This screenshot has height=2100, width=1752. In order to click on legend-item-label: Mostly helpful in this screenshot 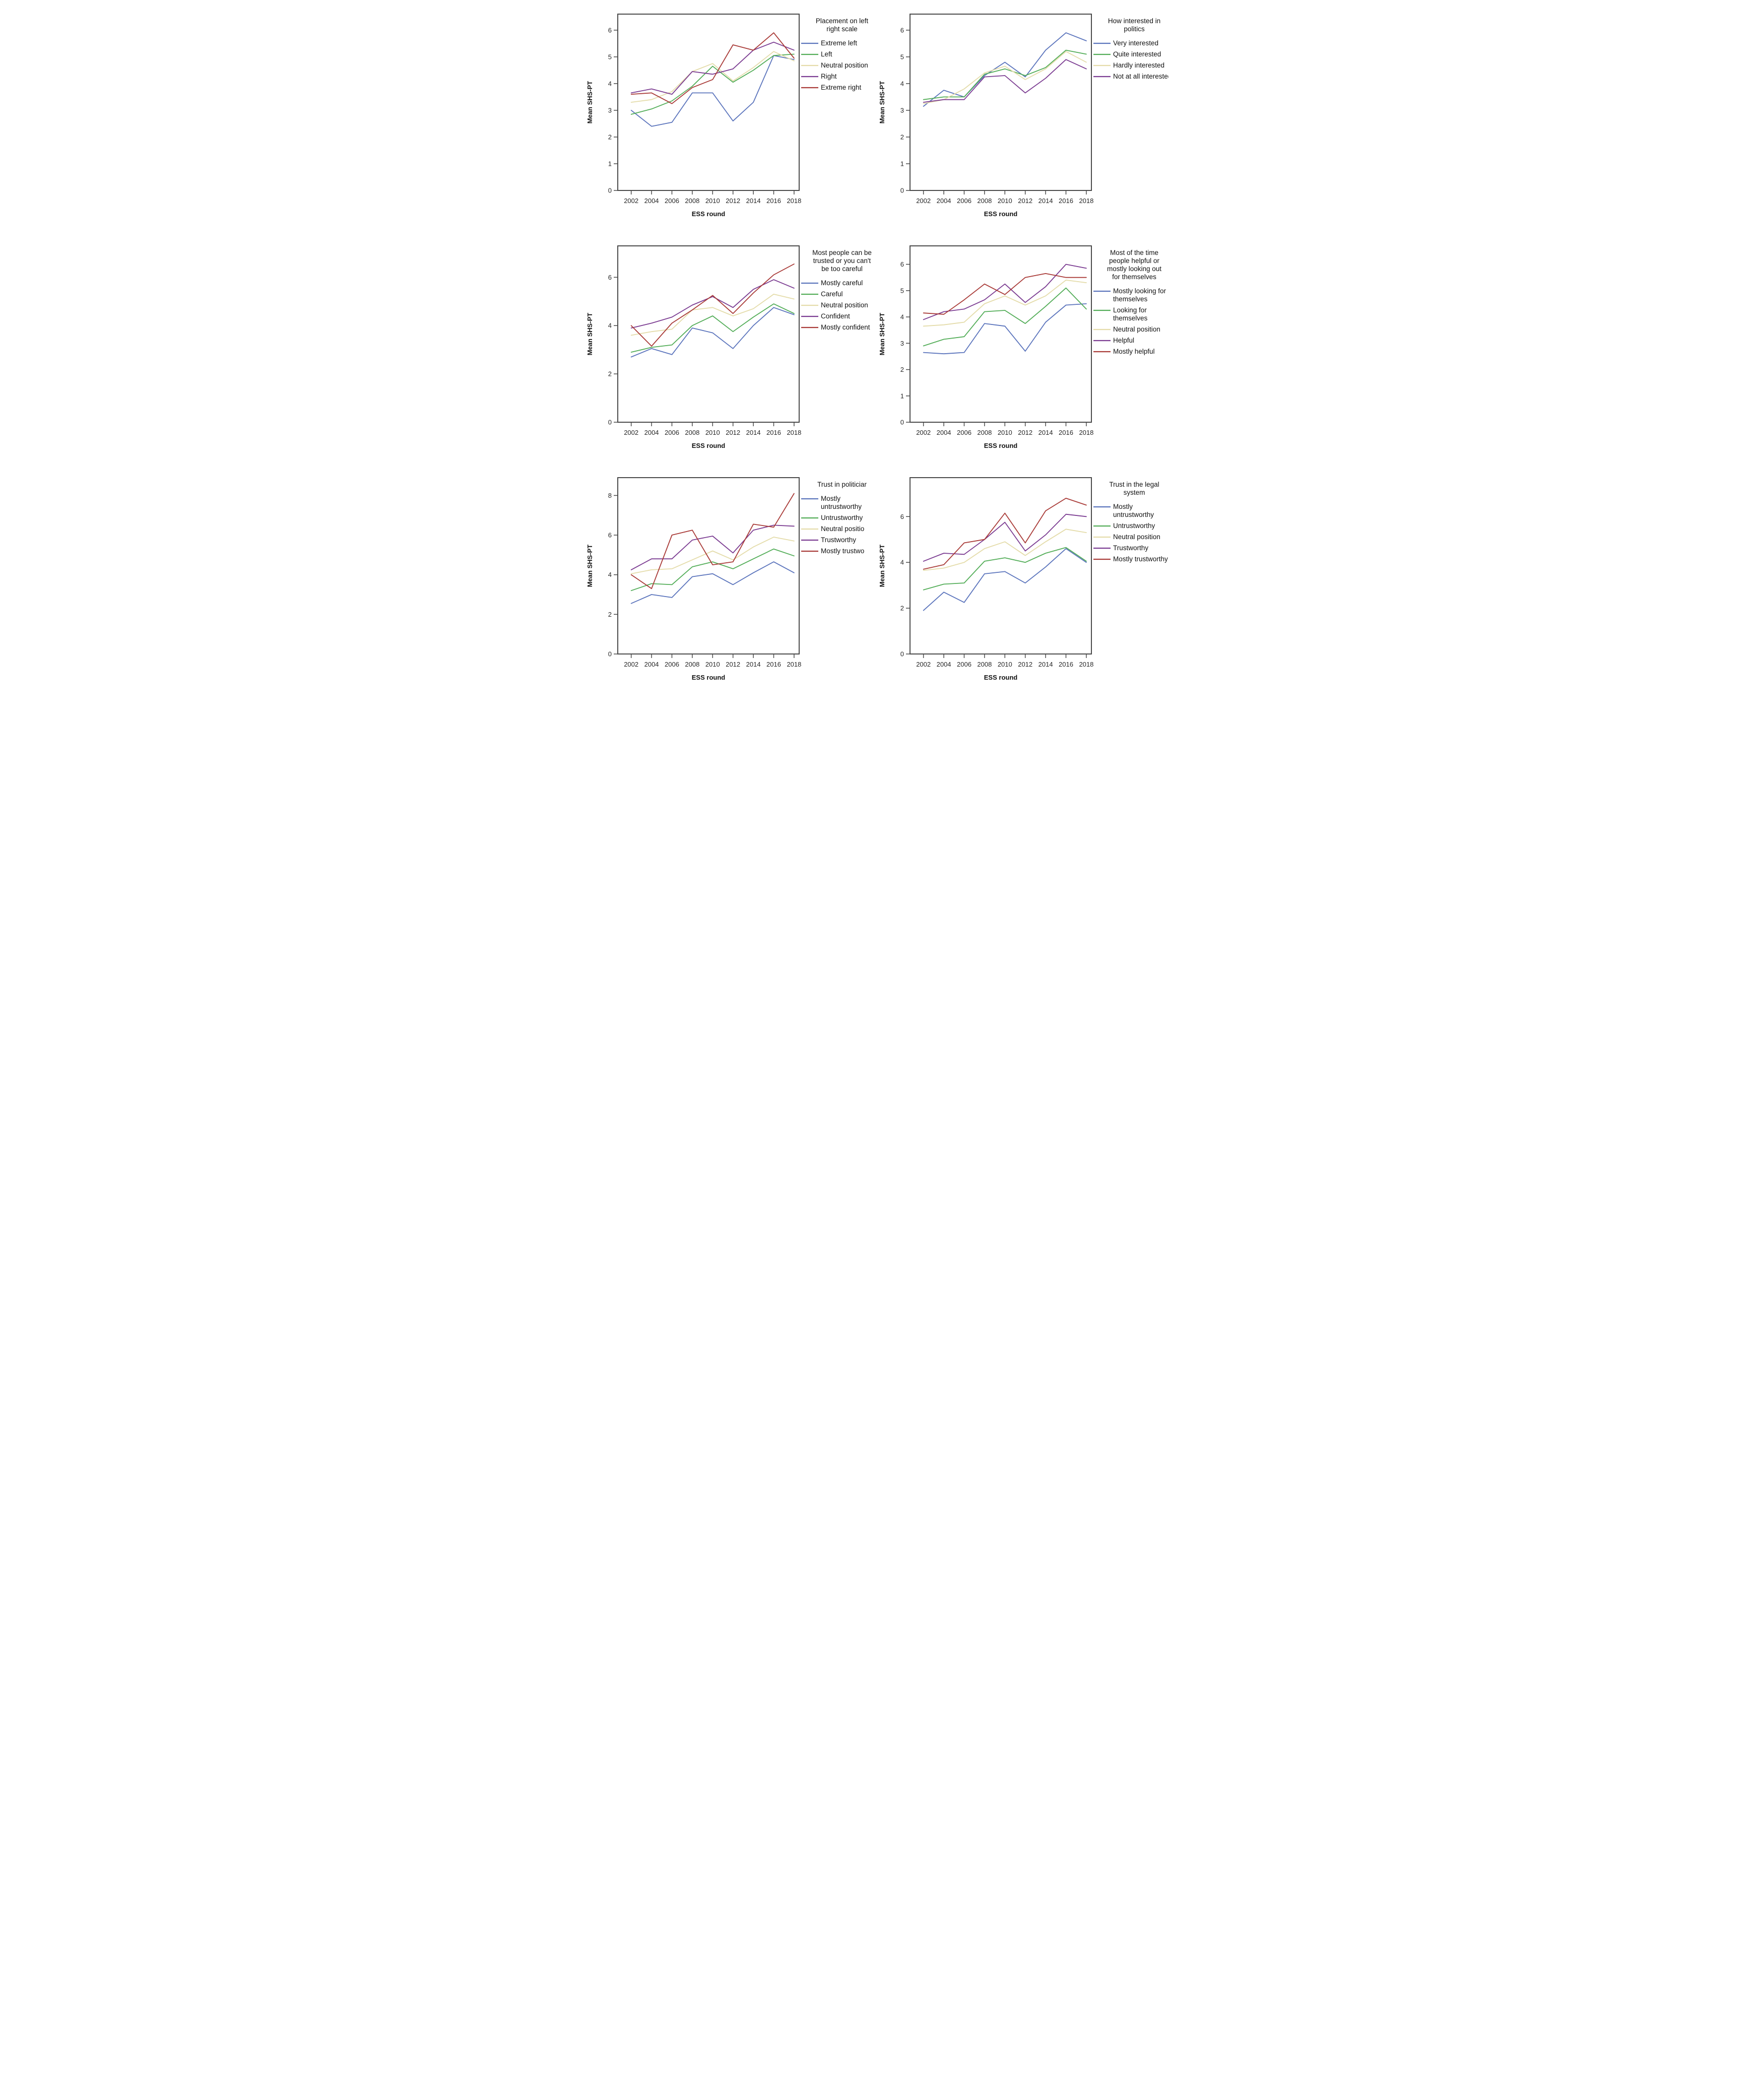, I will do `click(1134, 351)`.